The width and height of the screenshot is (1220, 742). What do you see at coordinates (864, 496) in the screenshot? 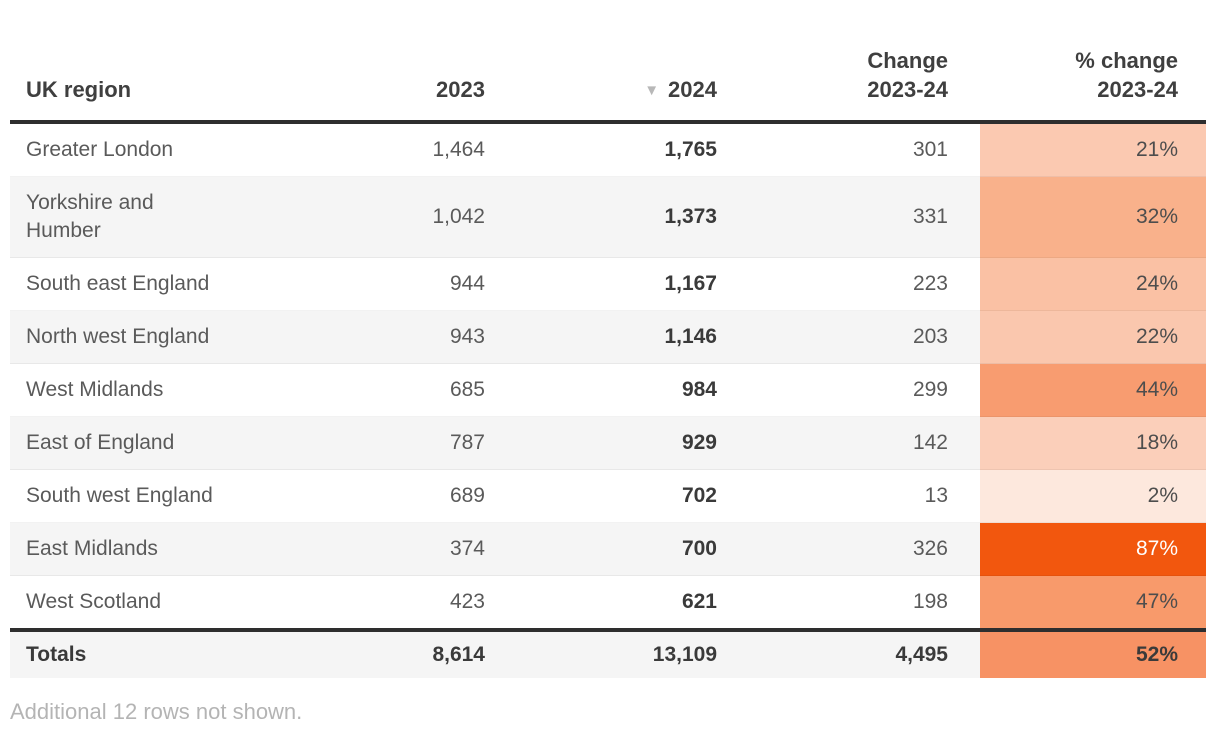
I see `change-cell: 13` at bounding box center [864, 496].